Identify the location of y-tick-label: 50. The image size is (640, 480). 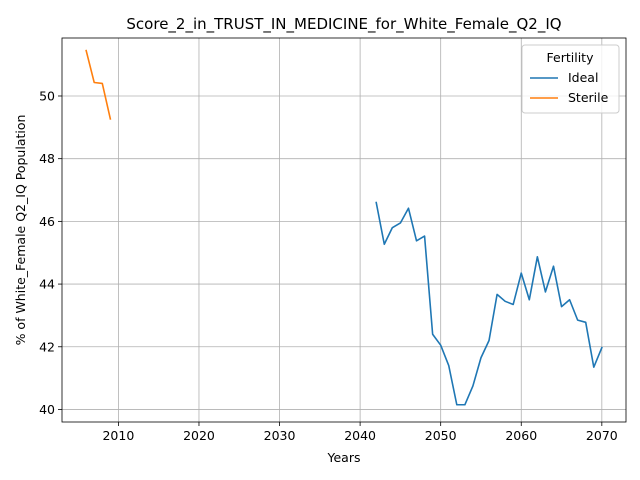
(47, 95).